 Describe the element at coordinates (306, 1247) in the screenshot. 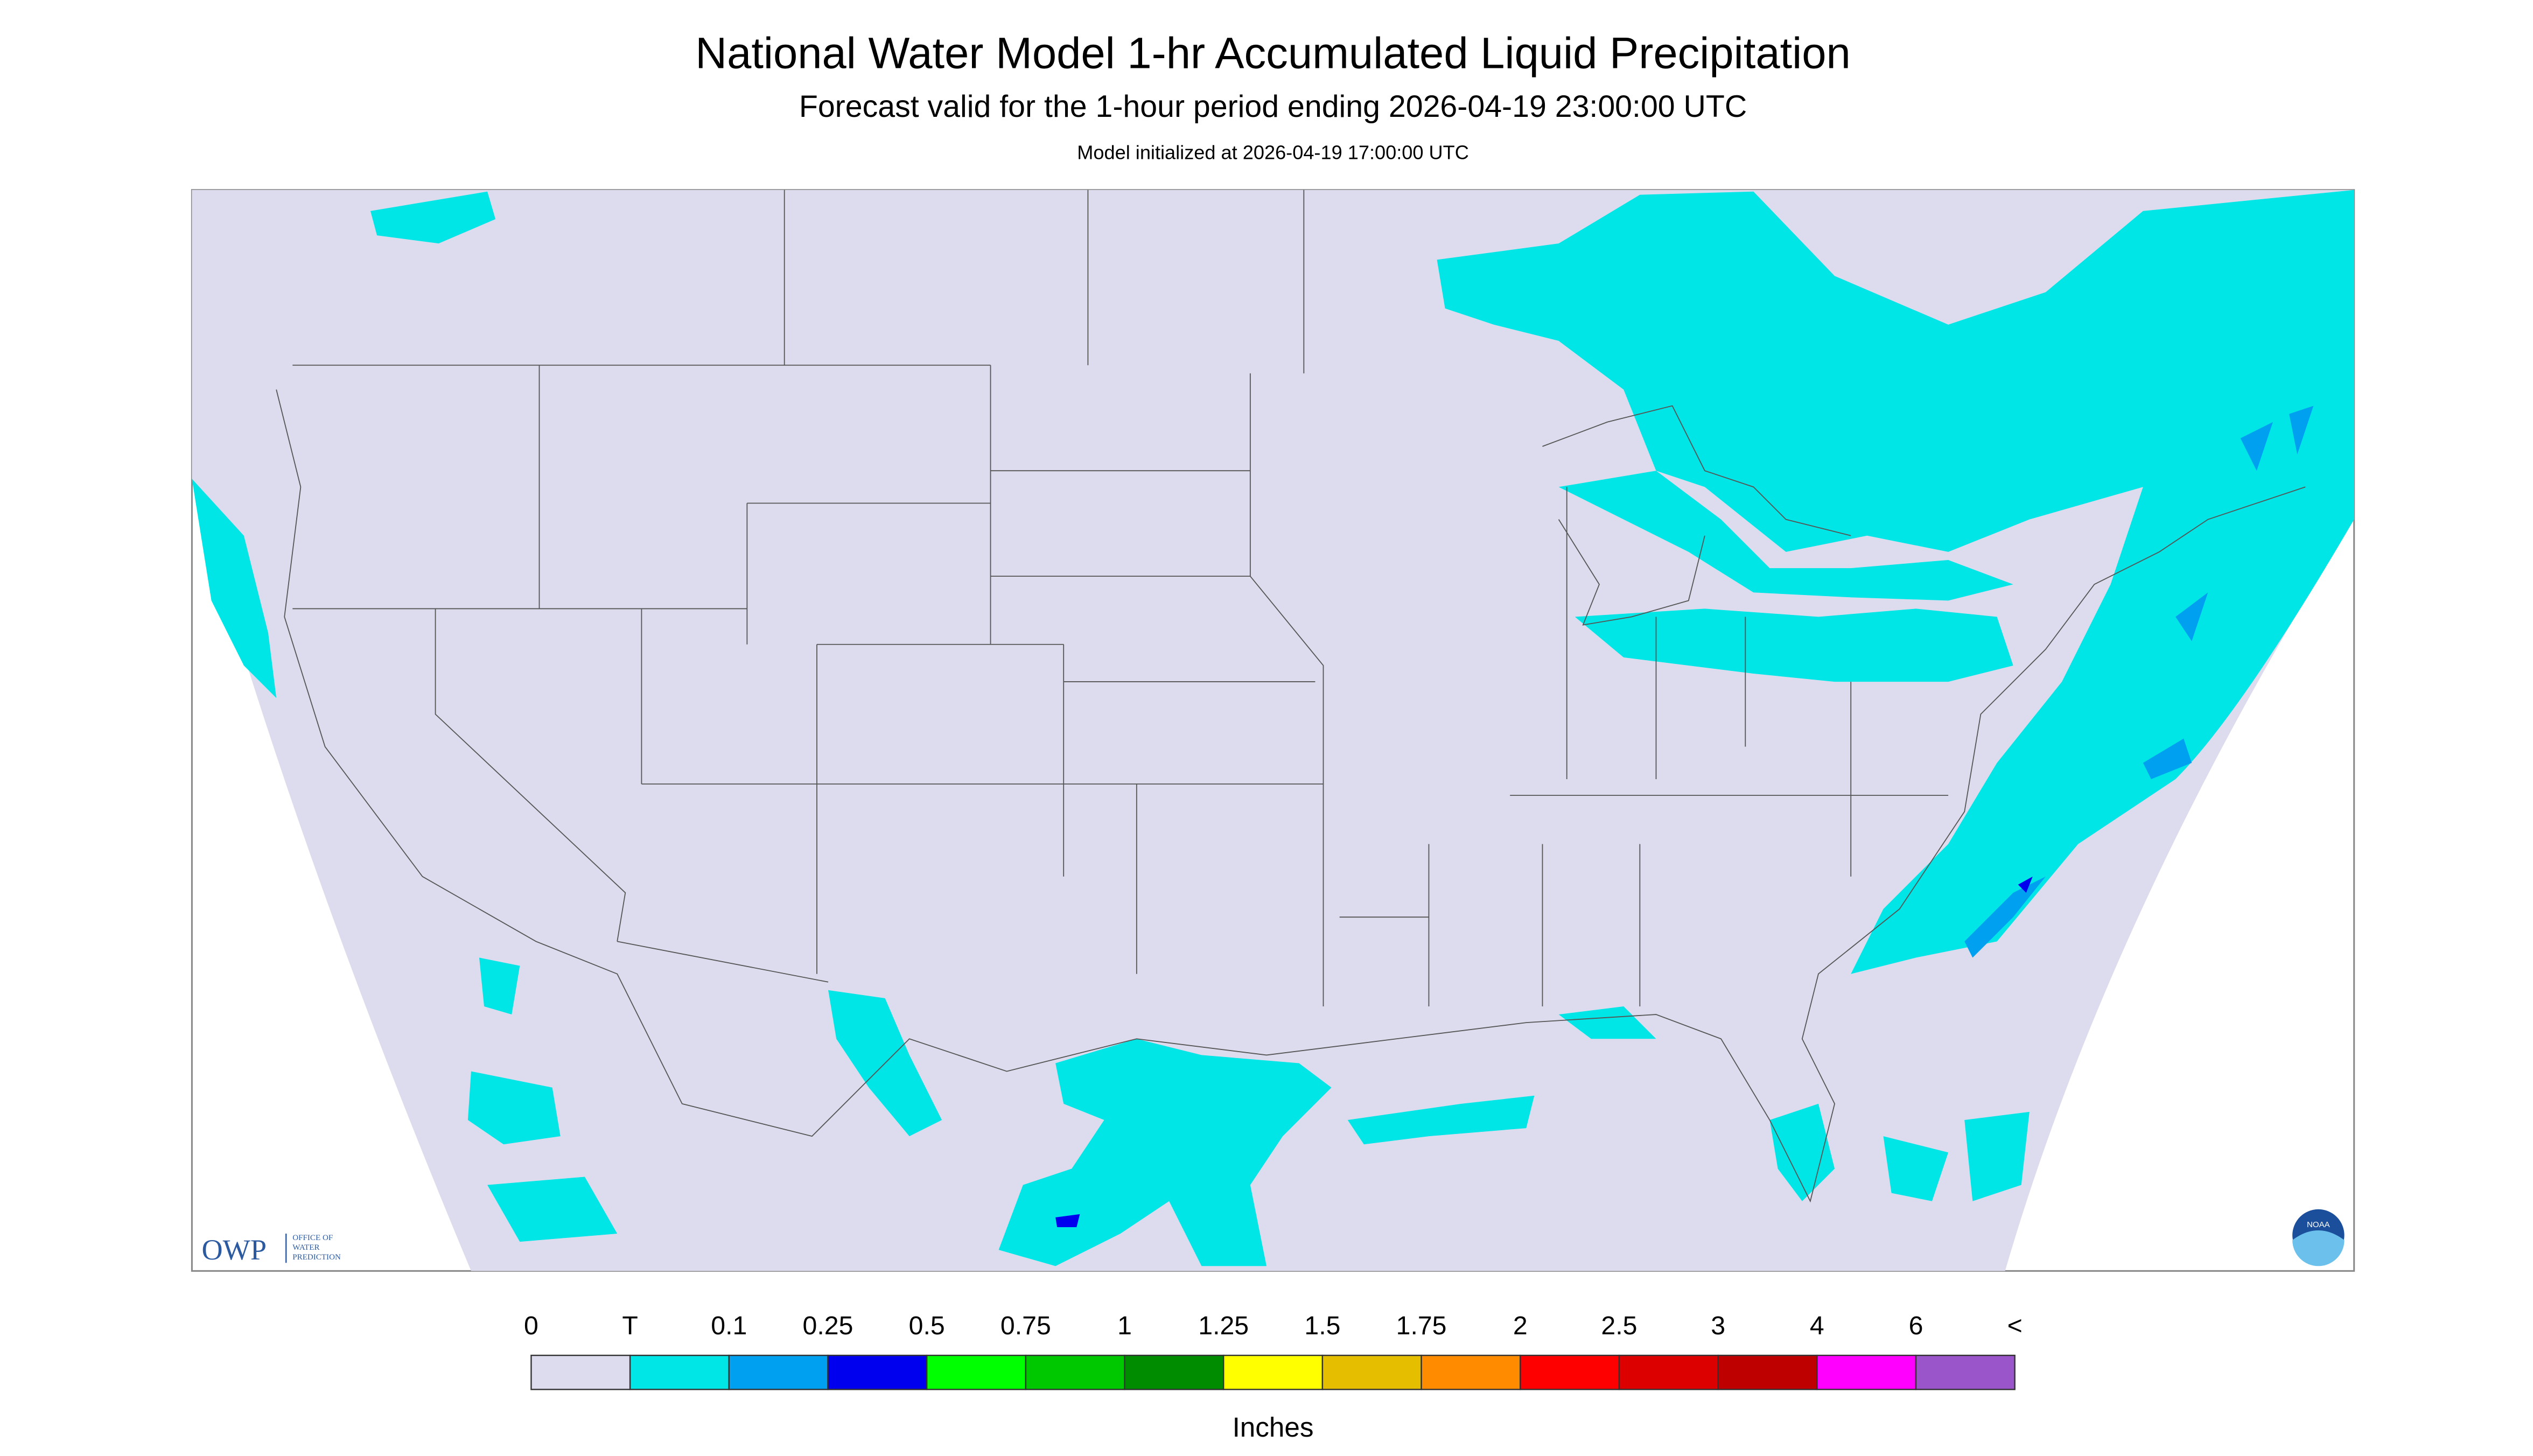

I see `owp-logo-line: WATER` at that location.